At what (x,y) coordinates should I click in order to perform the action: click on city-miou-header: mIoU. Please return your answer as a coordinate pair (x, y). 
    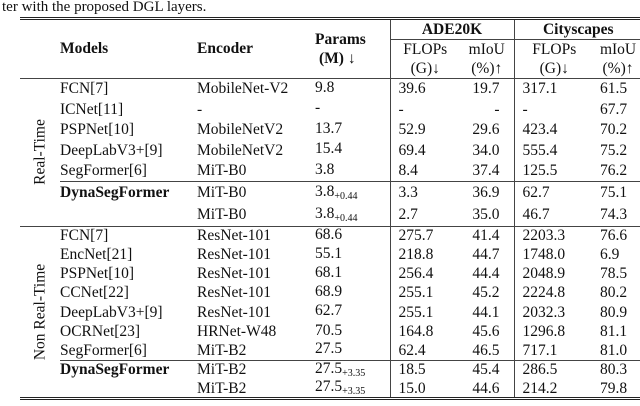
    Looking at the image, I should click on (618, 49).